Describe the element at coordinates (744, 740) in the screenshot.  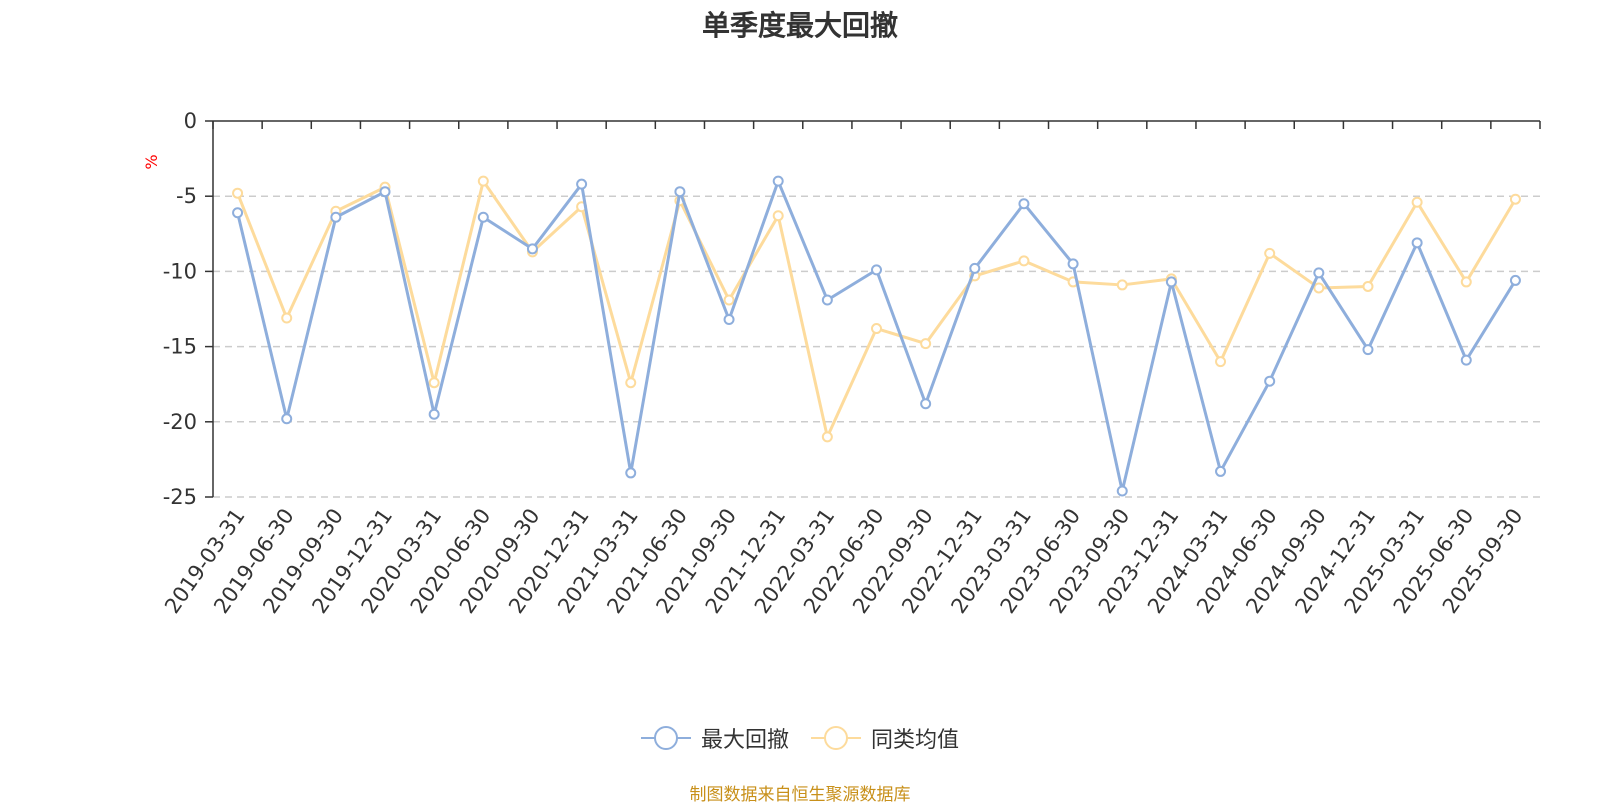
I see `legend-label-max-drawdown: 最大回撤` at that location.